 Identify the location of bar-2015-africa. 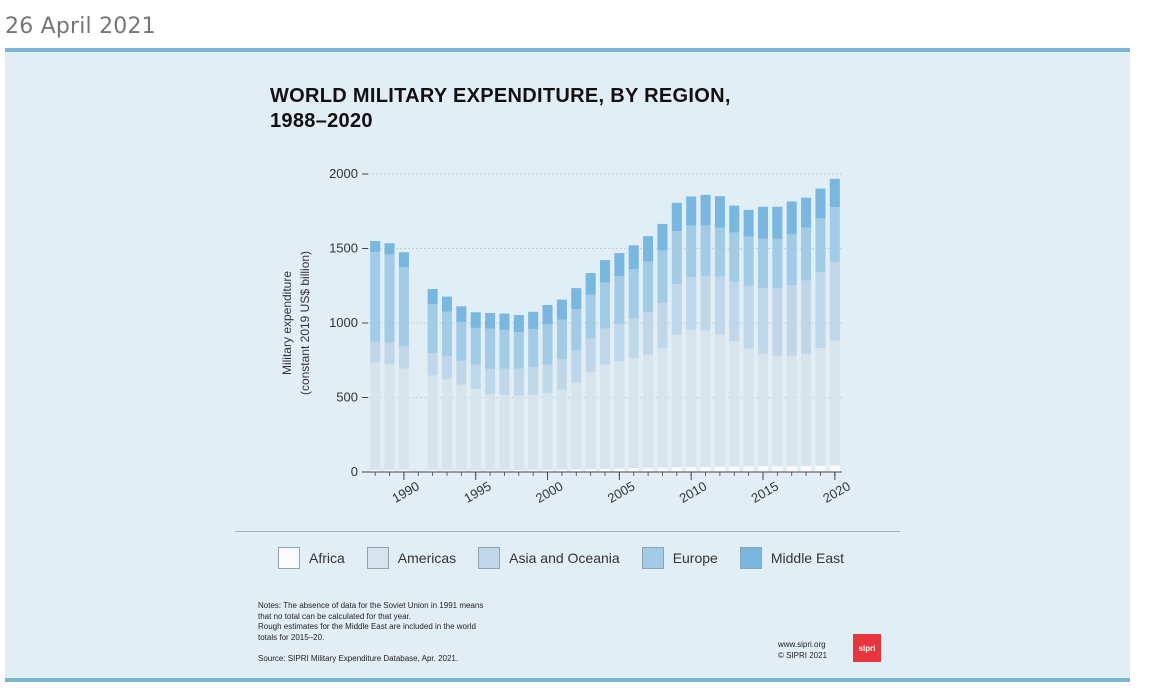
(763, 469).